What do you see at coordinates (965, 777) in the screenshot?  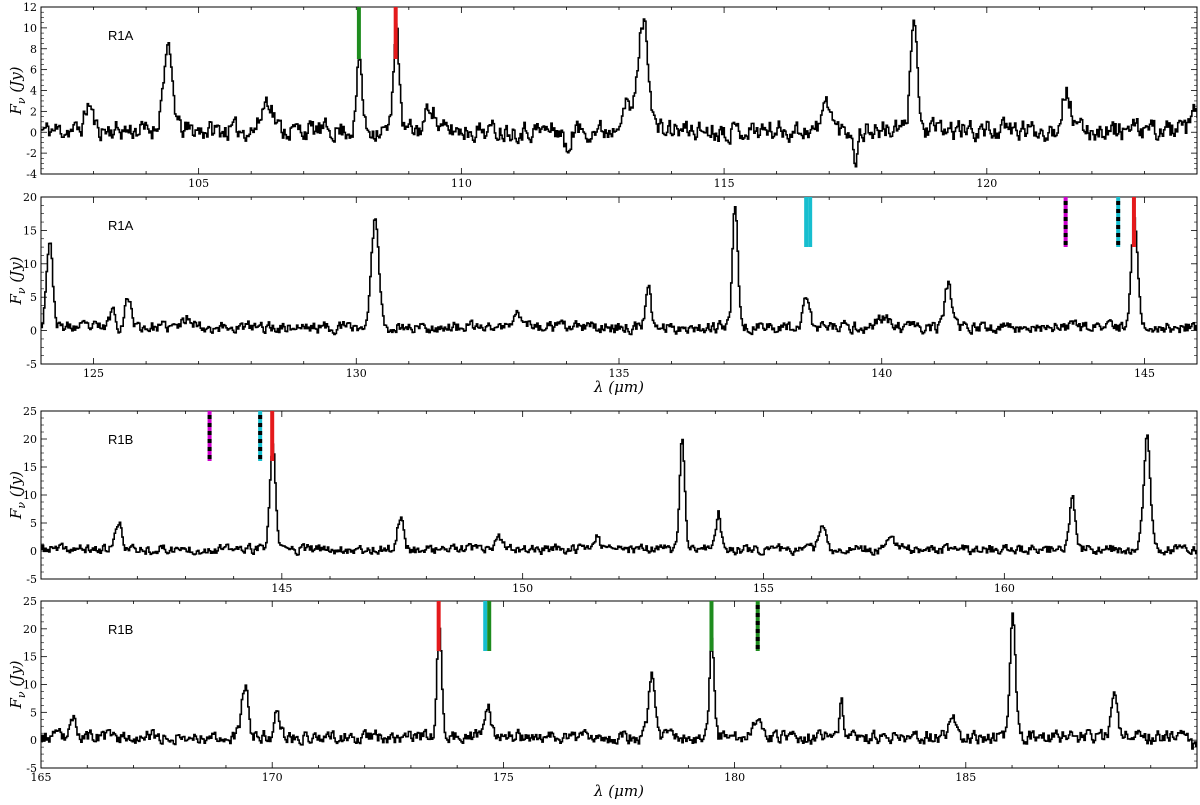 I see `x-tick-label: 185` at bounding box center [965, 777].